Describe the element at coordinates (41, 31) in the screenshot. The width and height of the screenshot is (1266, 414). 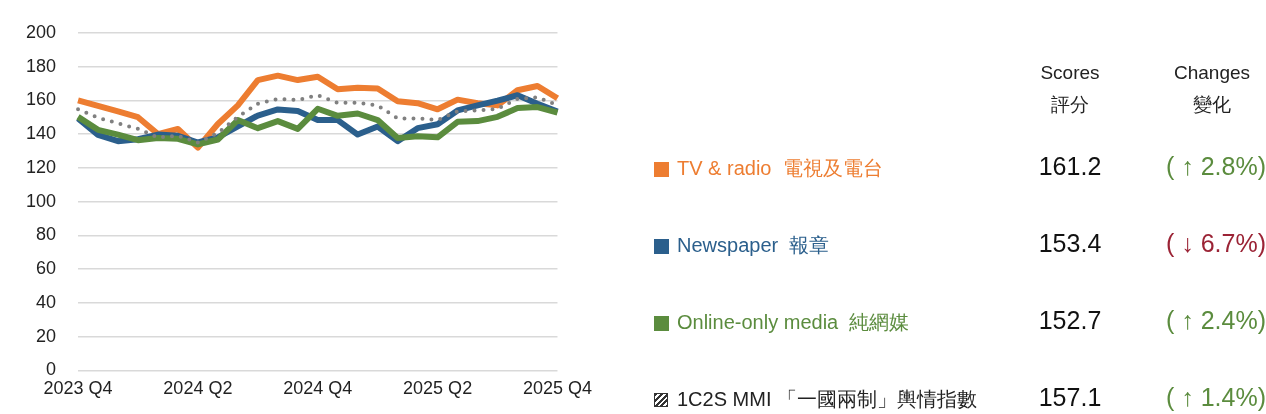
I see `y-tick-label: 200` at that location.